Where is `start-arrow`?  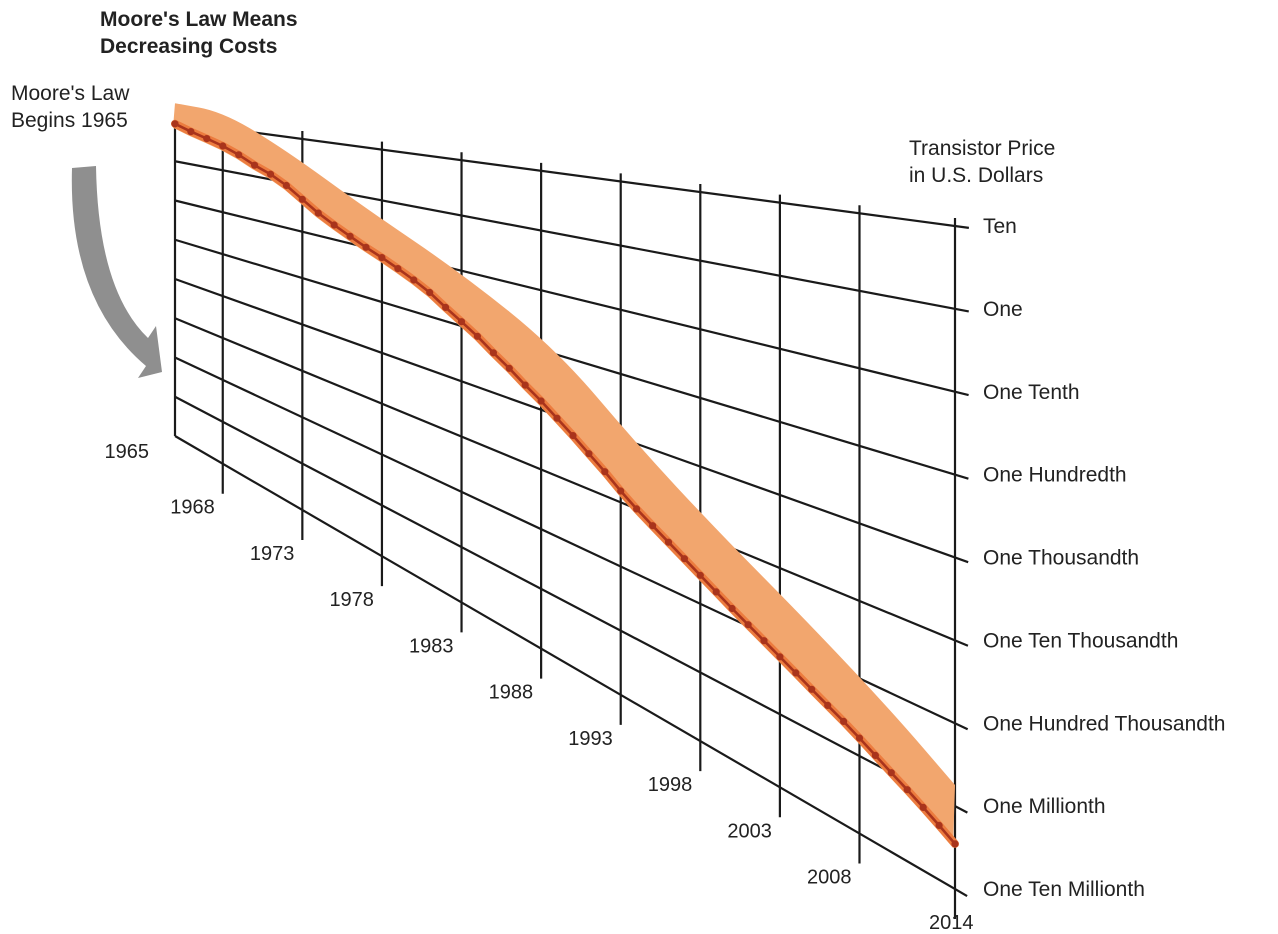 start-arrow is located at coordinates (116, 272).